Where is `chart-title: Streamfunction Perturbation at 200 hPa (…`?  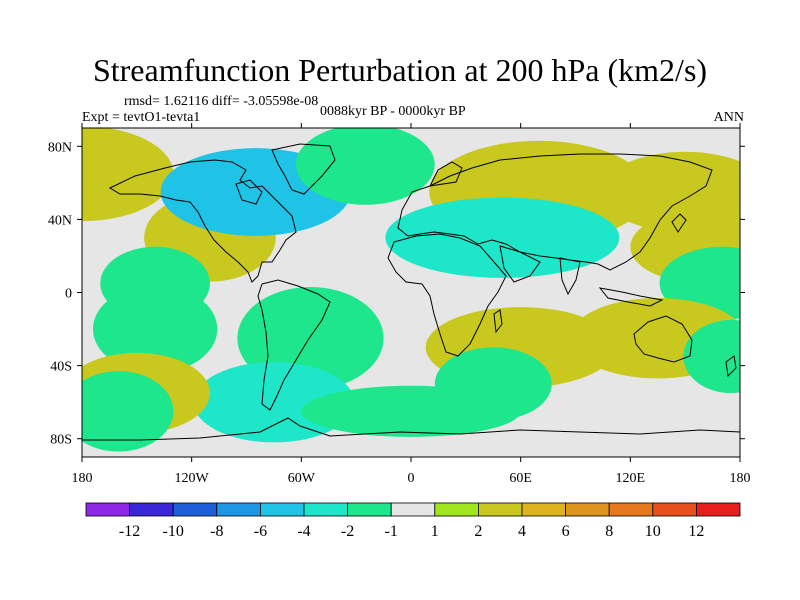 chart-title: Streamfunction Perturbation at 200 hPa (… is located at coordinates (400, 70).